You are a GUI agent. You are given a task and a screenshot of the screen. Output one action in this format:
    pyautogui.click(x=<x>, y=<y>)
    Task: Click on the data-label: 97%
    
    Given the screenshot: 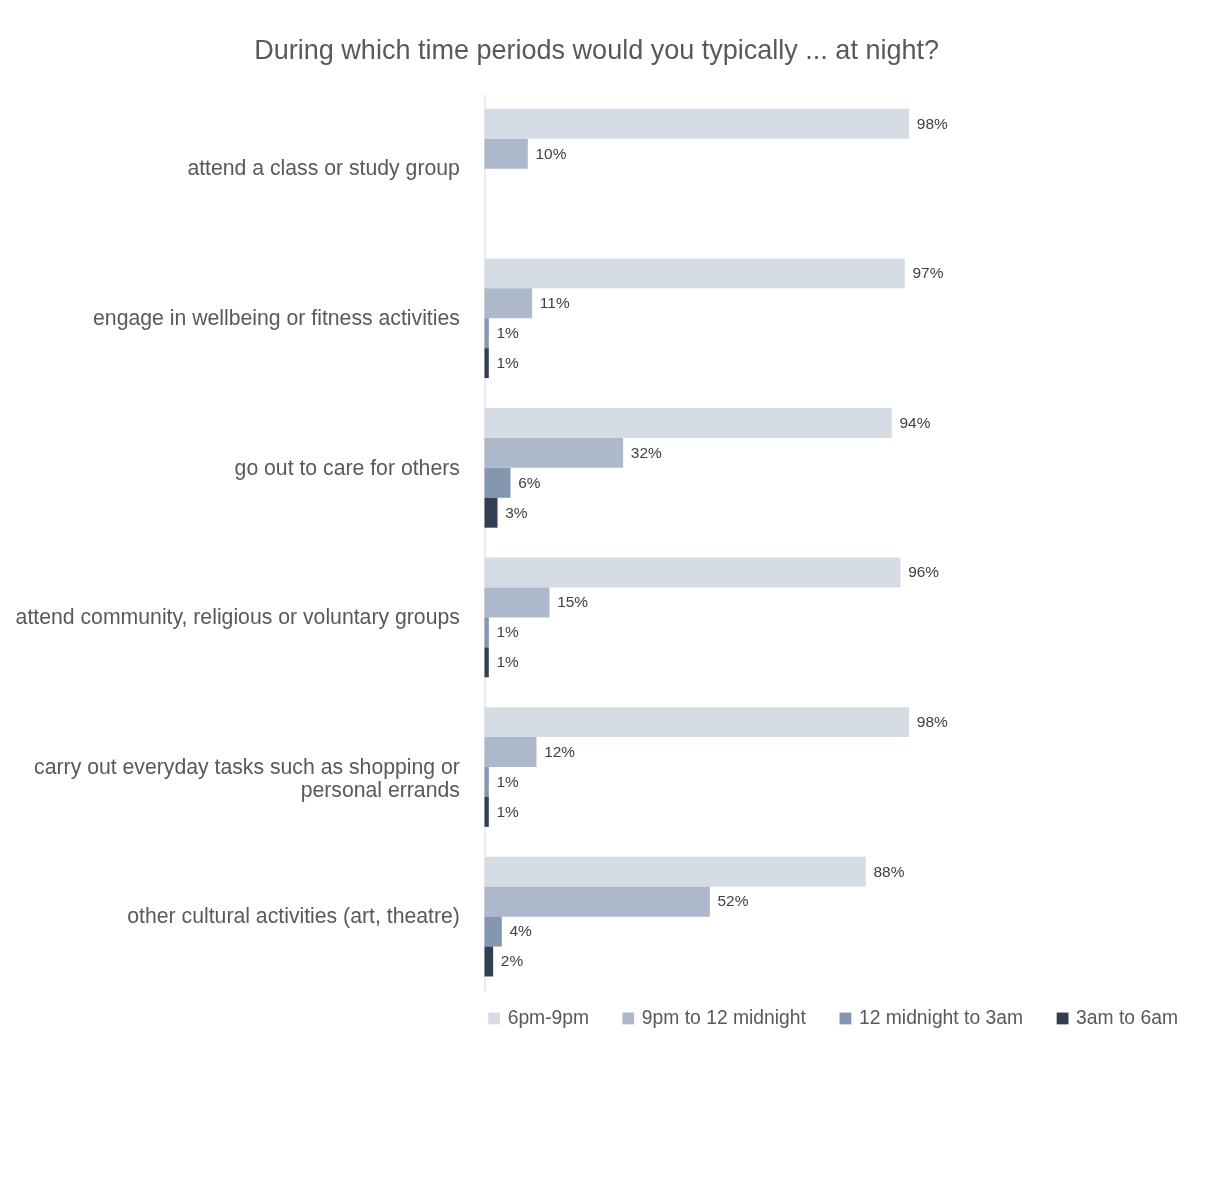 What is the action you would take?
    pyautogui.click(x=928, y=273)
    